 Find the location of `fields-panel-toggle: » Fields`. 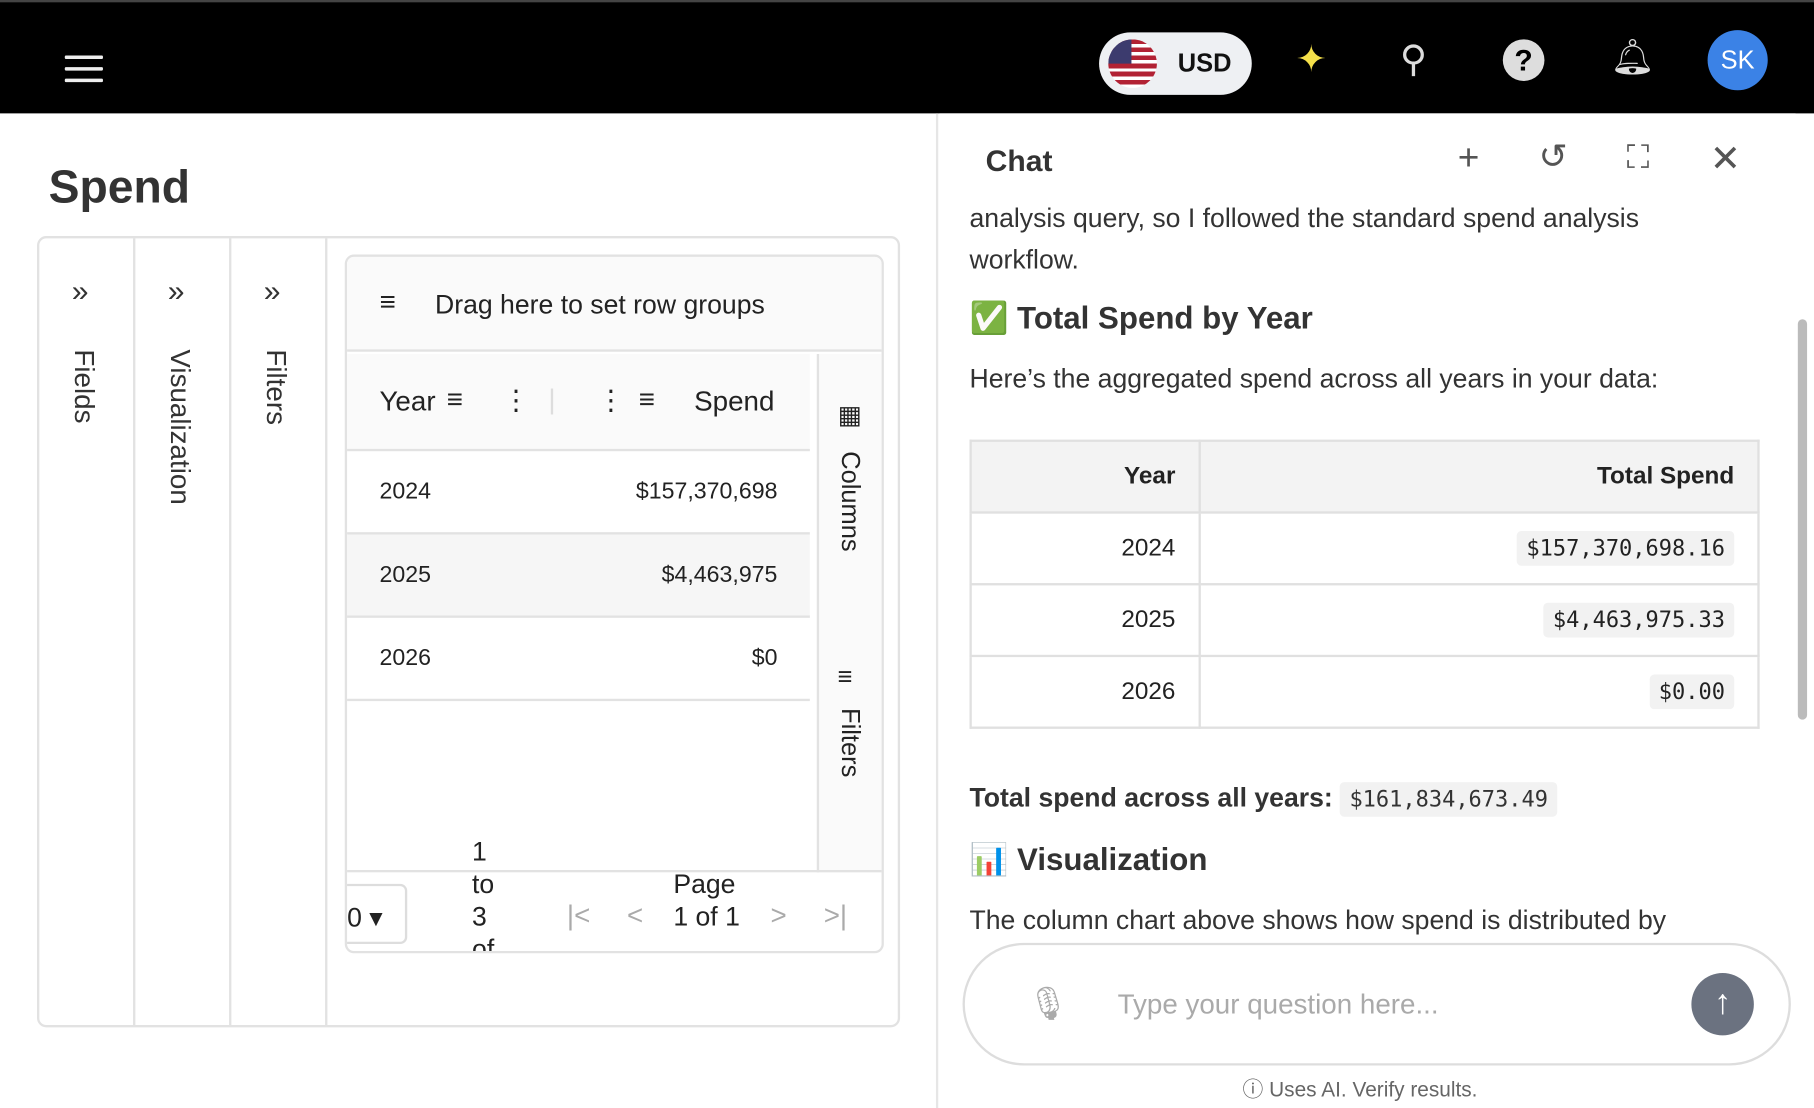

fields-panel-toggle: » Fields is located at coordinates (87, 632).